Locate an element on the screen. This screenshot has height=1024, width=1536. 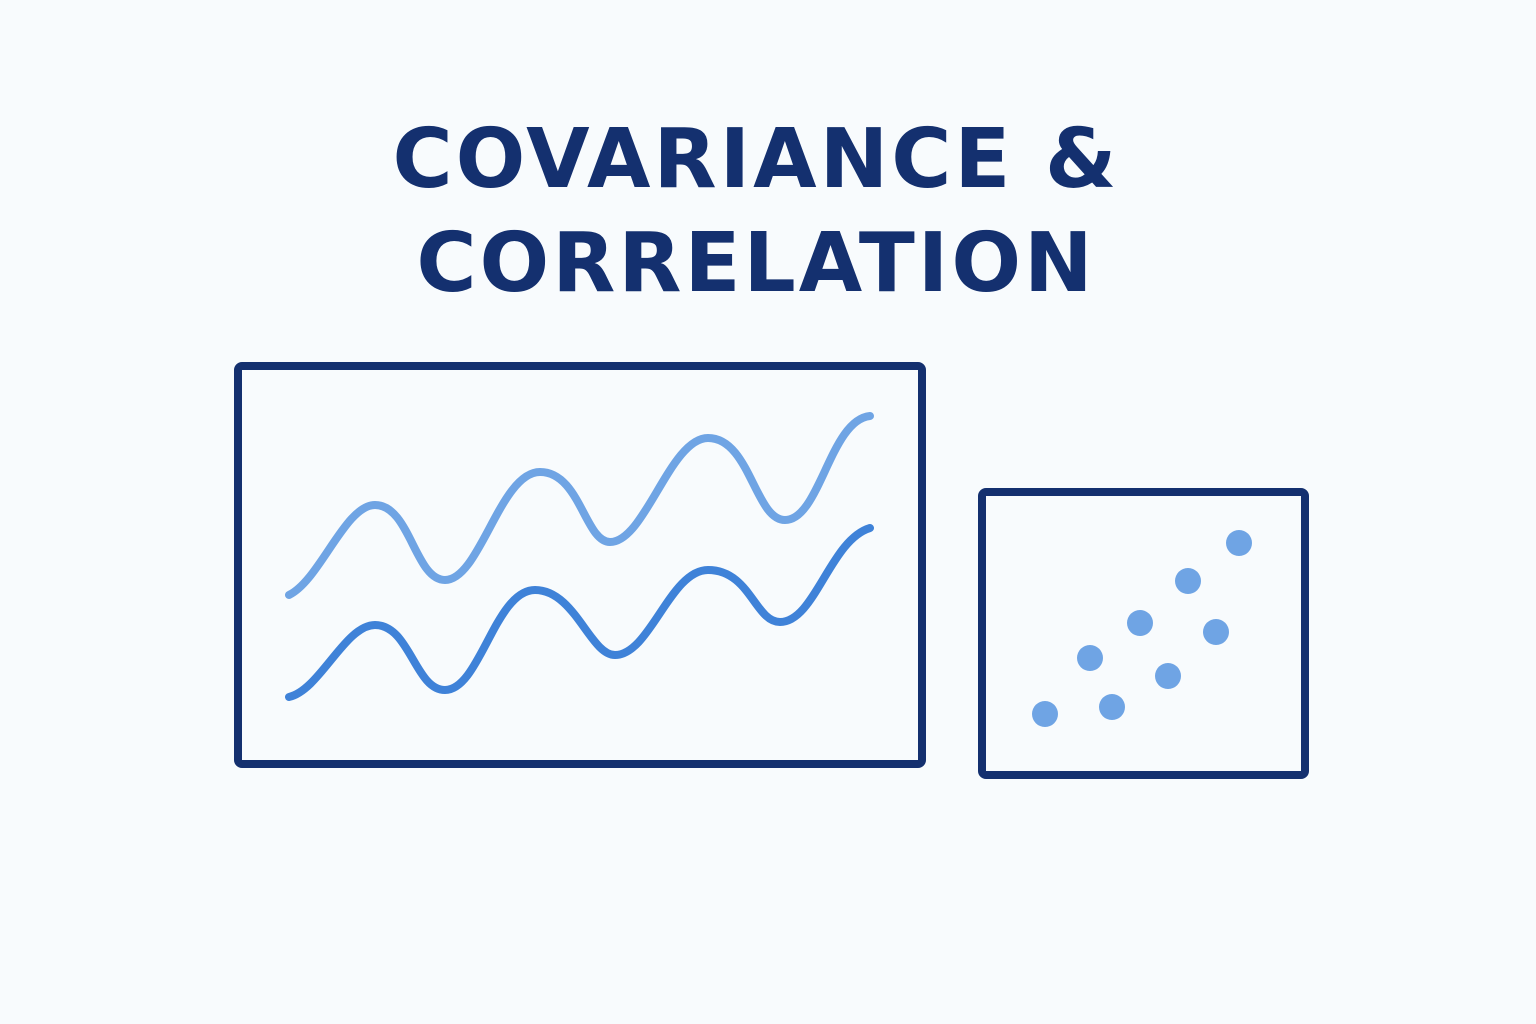
scatter-panel-frame is located at coordinates (1143, 633).